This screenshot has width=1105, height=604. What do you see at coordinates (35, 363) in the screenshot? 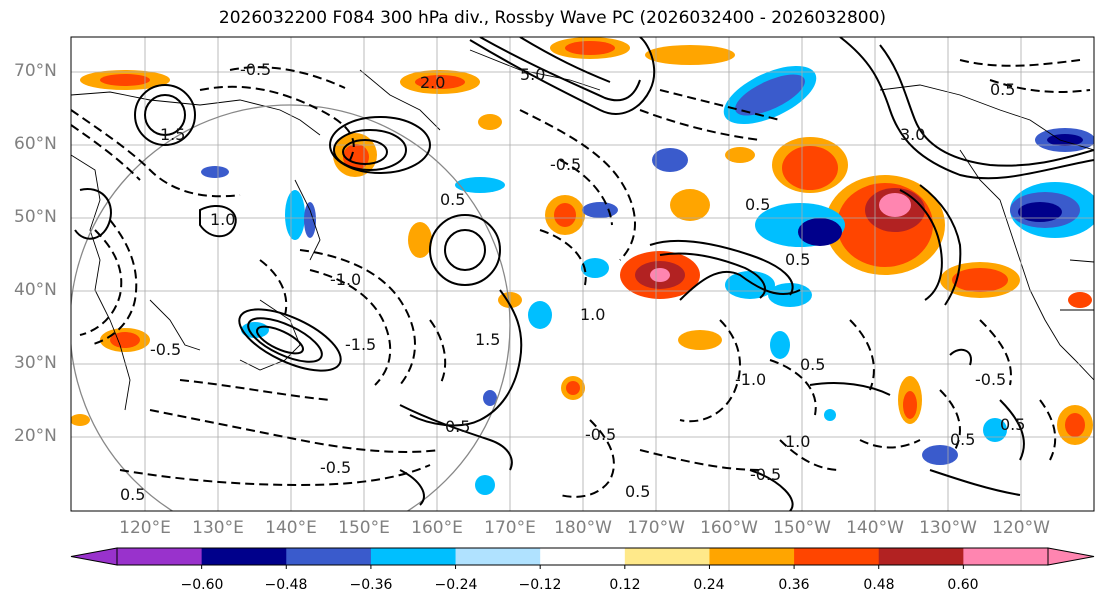
I see `lat-label: 30°N` at bounding box center [35, 363].